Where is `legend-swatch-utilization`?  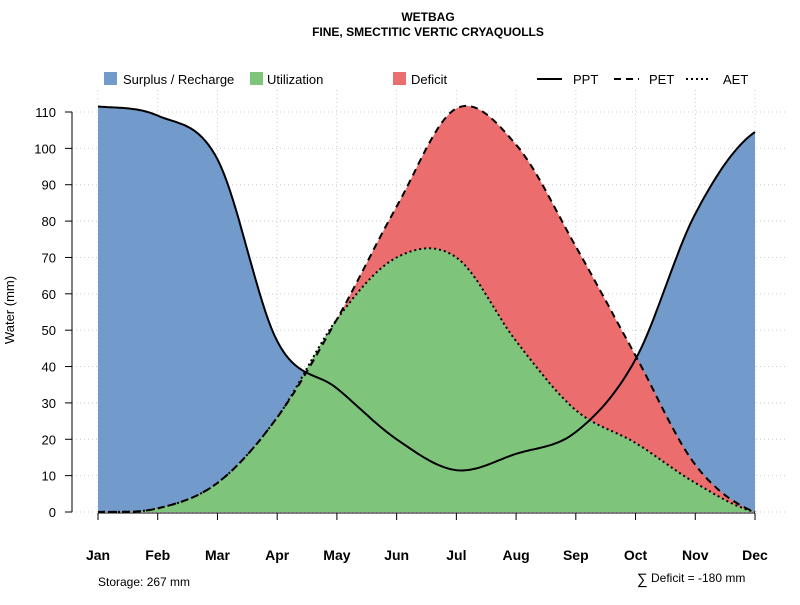
legend-swatch-utilization is located at coordinates (256, 78).